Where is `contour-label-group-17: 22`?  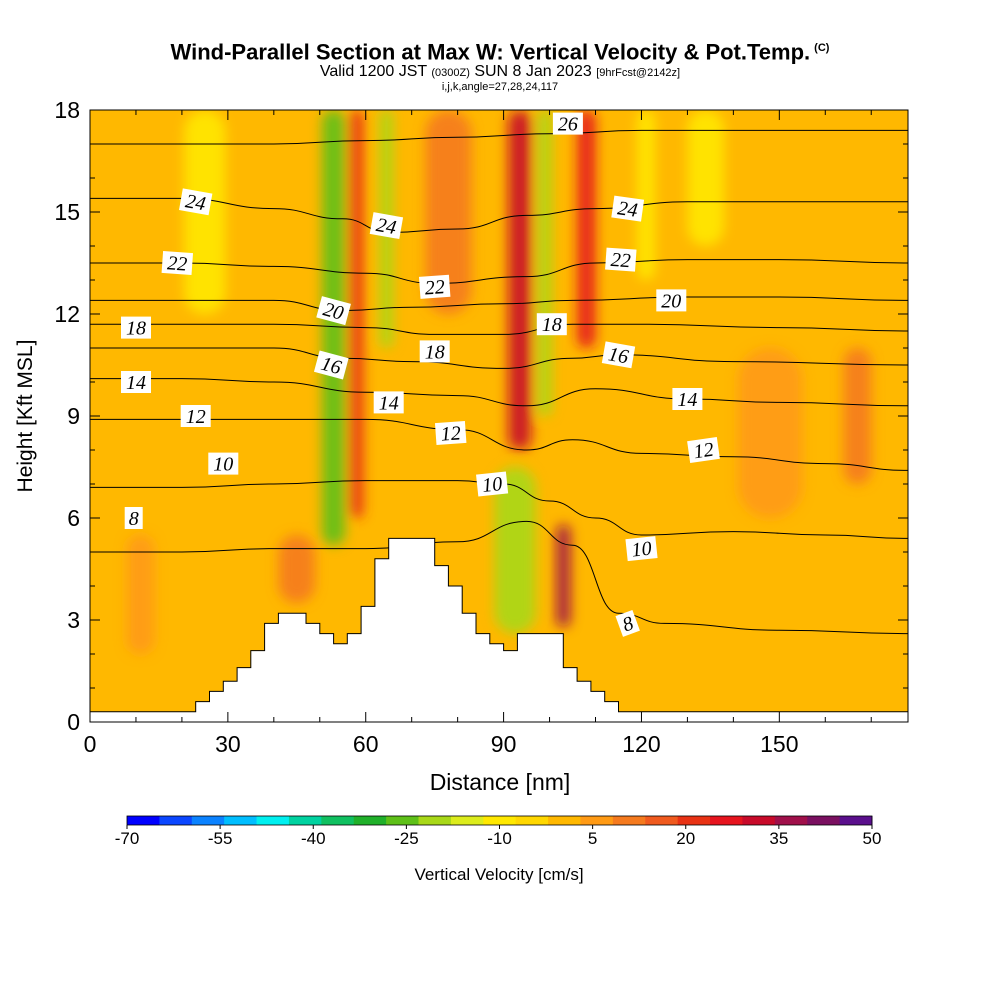
contour-label-group-17: 22 is located at coordinates (621, 259).